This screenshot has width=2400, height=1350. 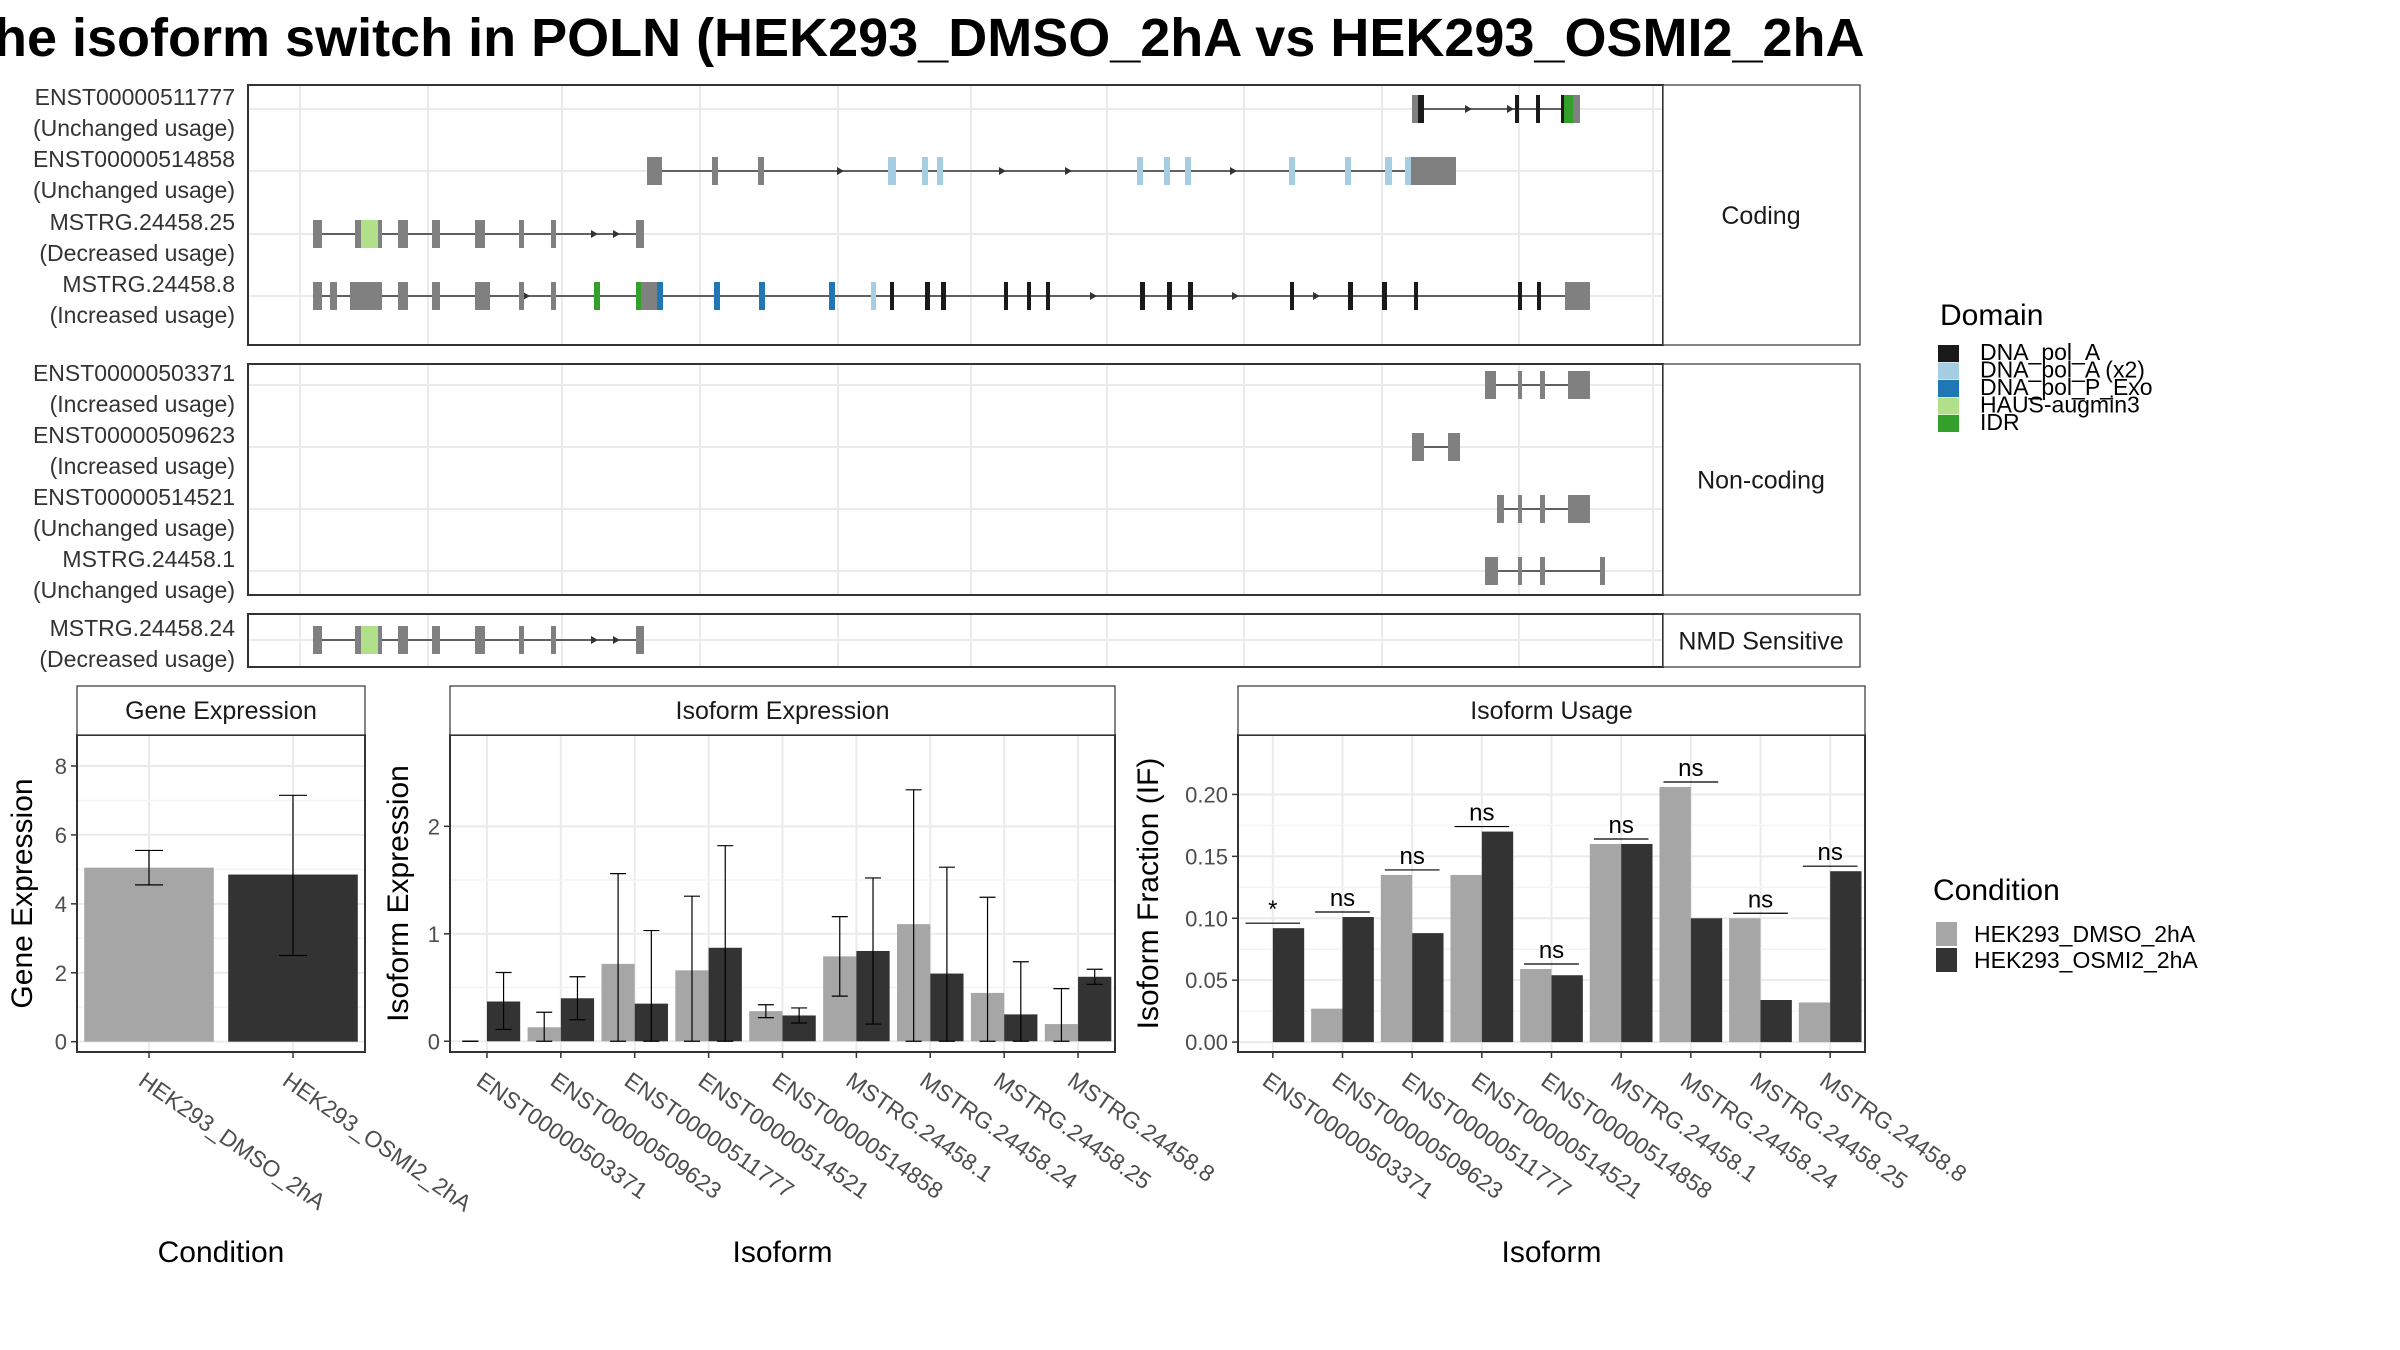 I want to click on condition-legend-label: HEK293_OSMI2_2hA, so click(x=2086, y=960).